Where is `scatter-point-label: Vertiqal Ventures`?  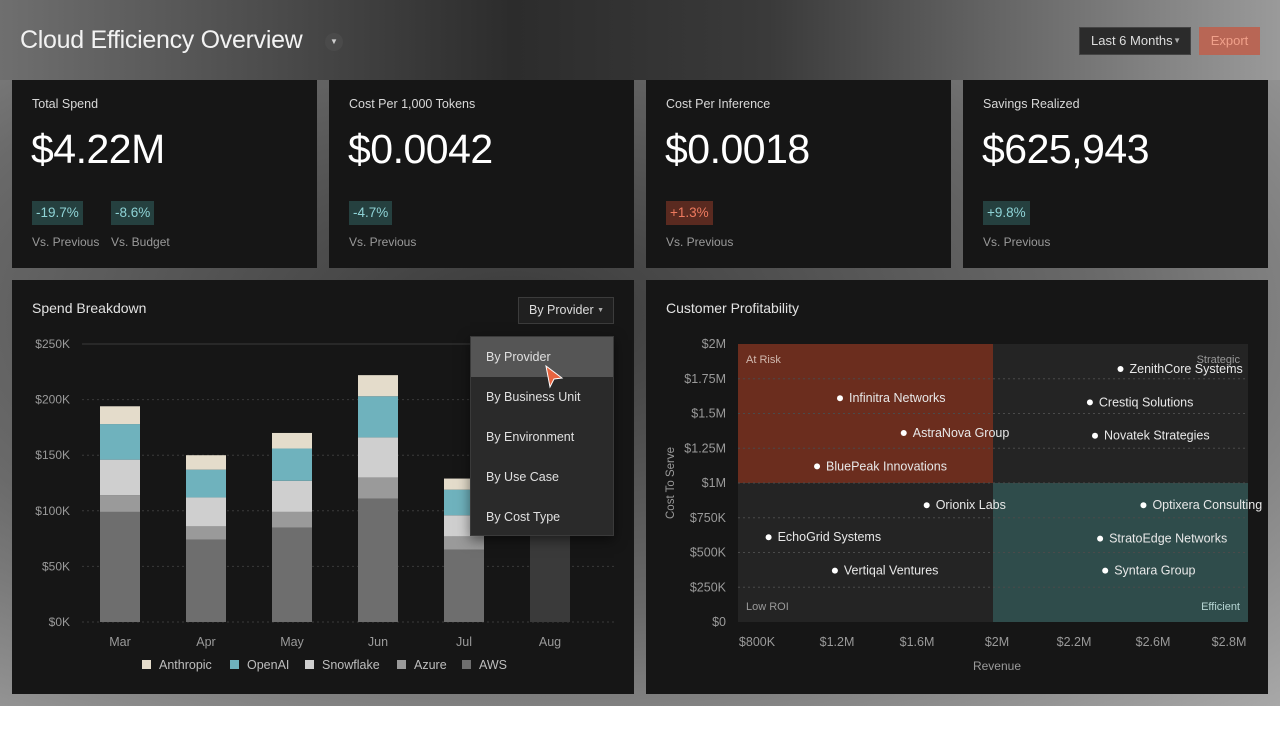
scatter-point-label: Vertiqal Ventures is located at coordinates (891, 571).